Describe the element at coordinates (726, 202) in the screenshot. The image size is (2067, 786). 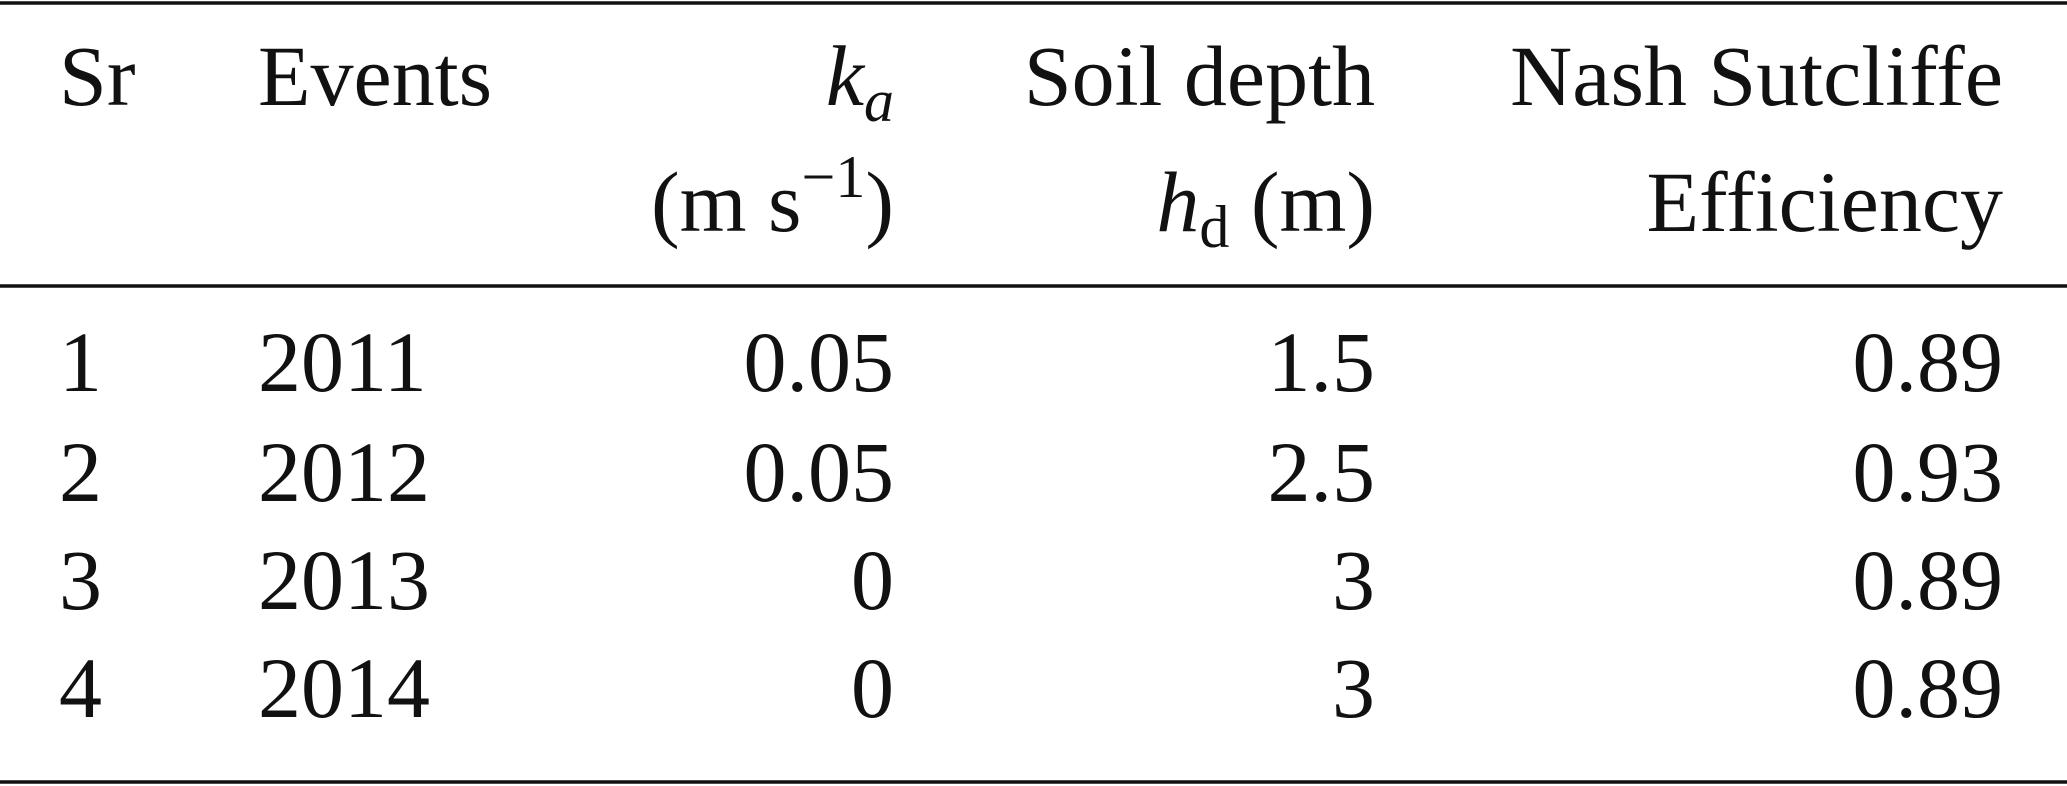
I see `unit: (m s` at that location.